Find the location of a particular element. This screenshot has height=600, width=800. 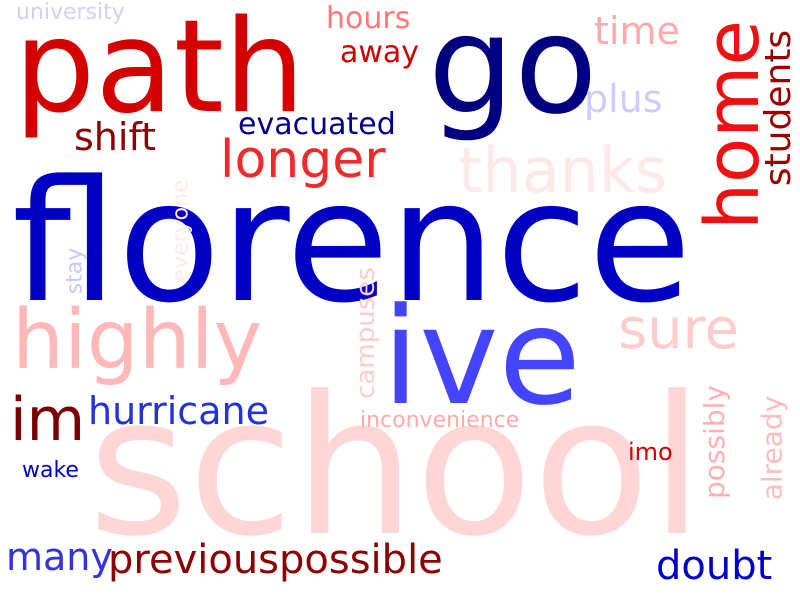

word-inconvenience: inconvenience is located at coordinates (440, 420).